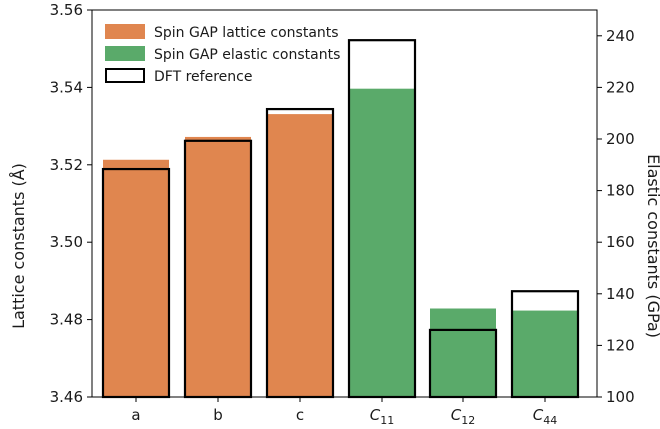  What do you see at coordinates (66, 242) in the screenshot?
I see `left-tick-label: 3.50` at bounding box center [66, 242].